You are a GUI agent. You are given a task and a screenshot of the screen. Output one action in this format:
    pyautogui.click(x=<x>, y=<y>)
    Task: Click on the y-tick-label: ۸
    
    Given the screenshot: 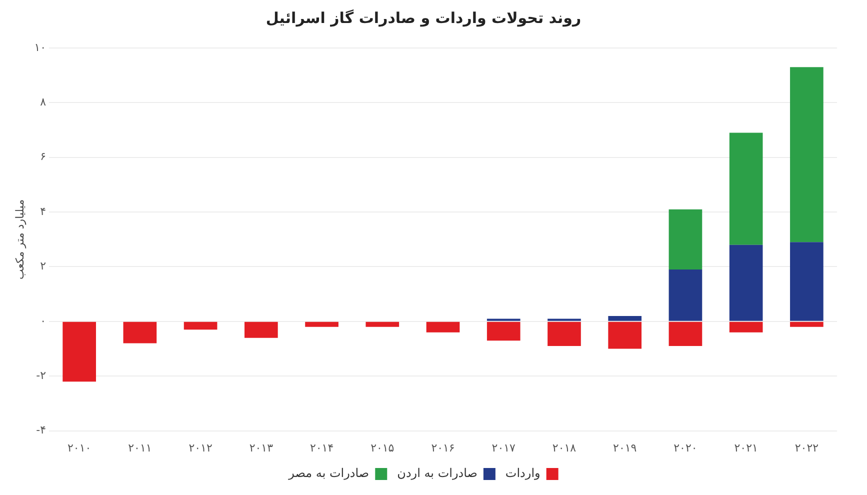 What is the action you would take?
    pyautogui.click(x=43, y=102)
    